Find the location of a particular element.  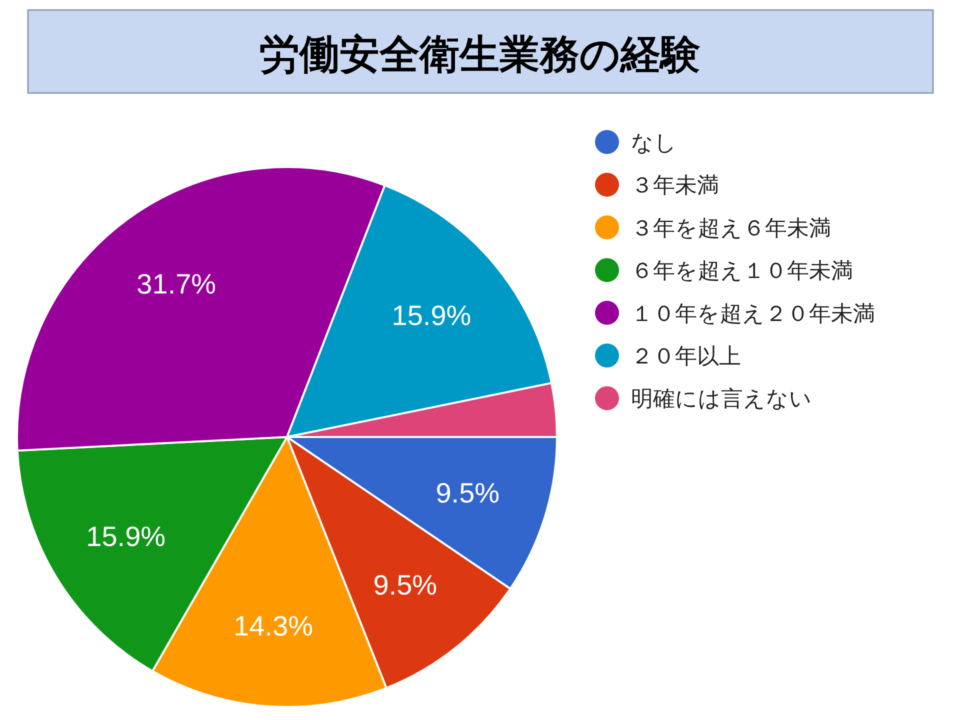

legend-label: ３年未満 is located at coordinates (675, 186).